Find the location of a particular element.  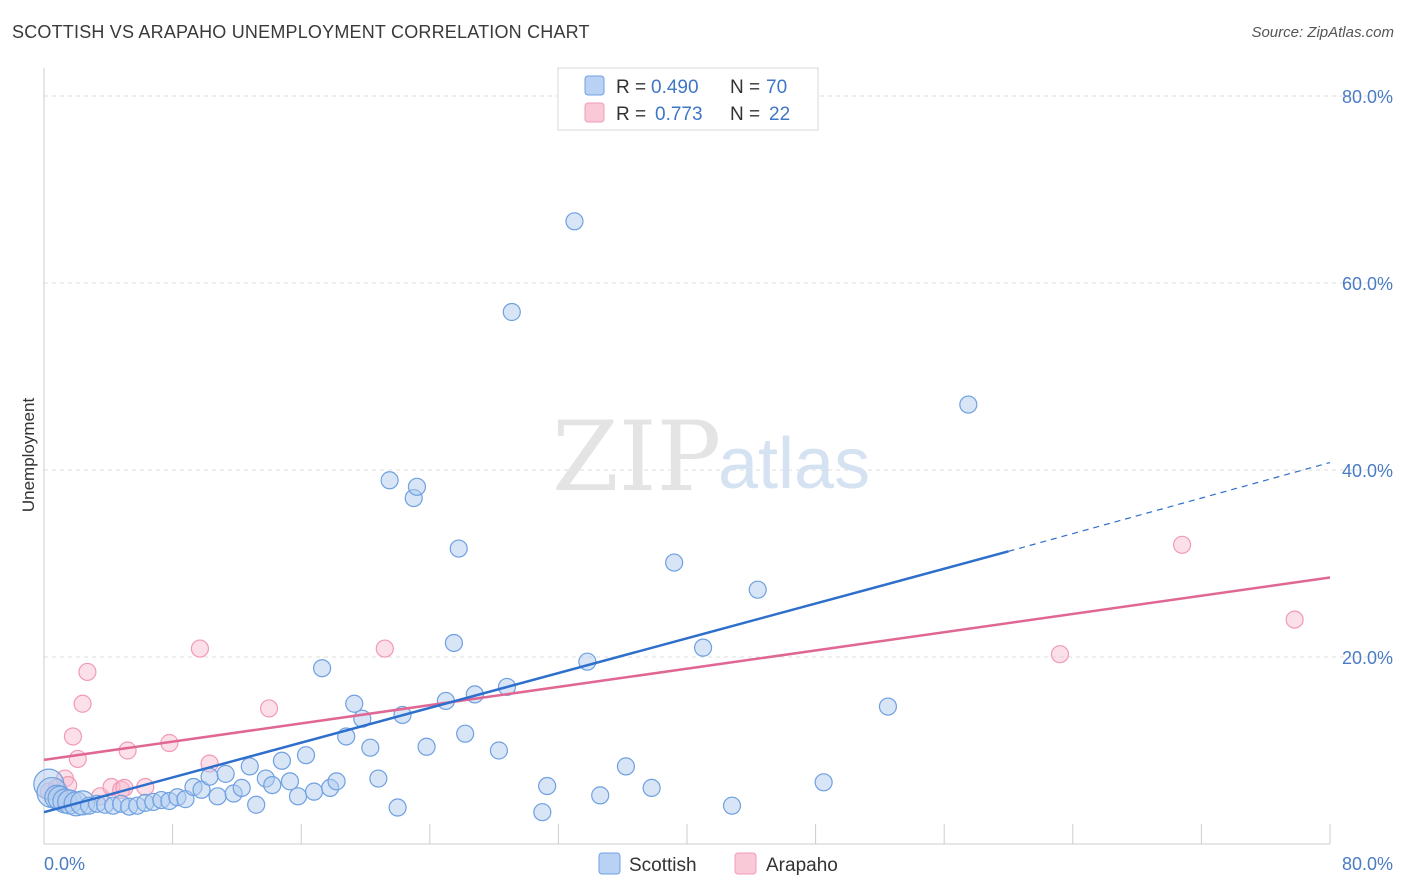

legend-swatch-arapaho is located at coordinates (594, 112).